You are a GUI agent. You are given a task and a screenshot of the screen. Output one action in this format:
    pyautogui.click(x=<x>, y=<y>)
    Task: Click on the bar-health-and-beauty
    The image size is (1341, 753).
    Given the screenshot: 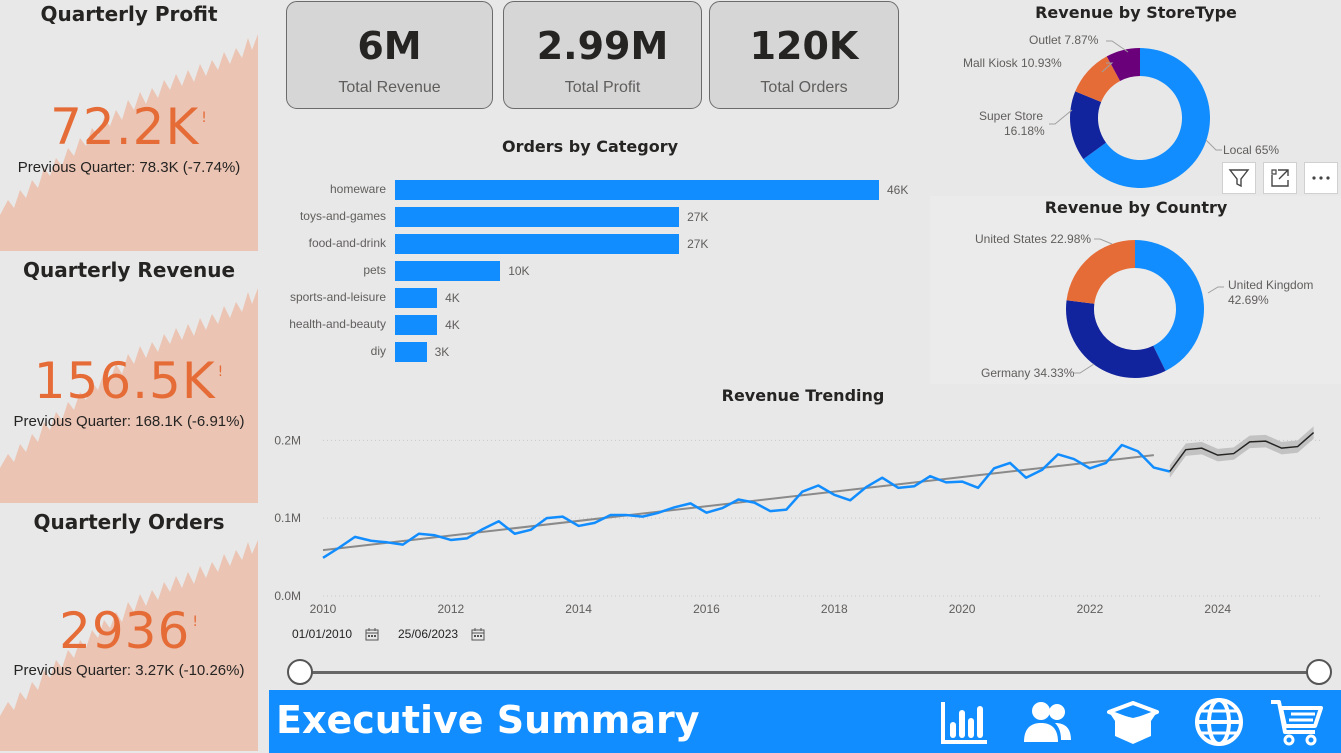 What is the action you would take?
    pyautogui.click(x=416, y=325)
    